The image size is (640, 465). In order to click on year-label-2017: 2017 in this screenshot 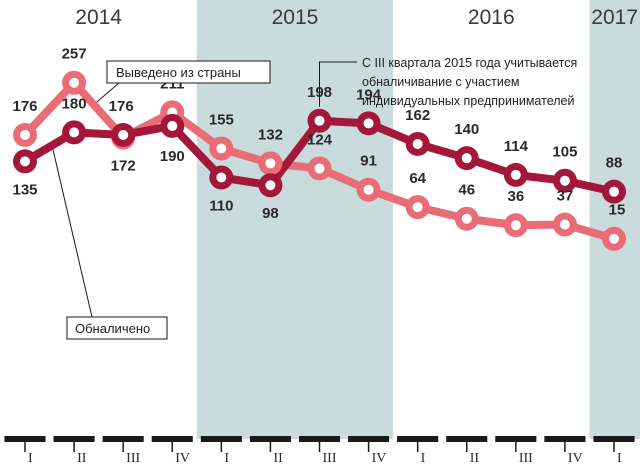, I will do `click(614, 17)`.